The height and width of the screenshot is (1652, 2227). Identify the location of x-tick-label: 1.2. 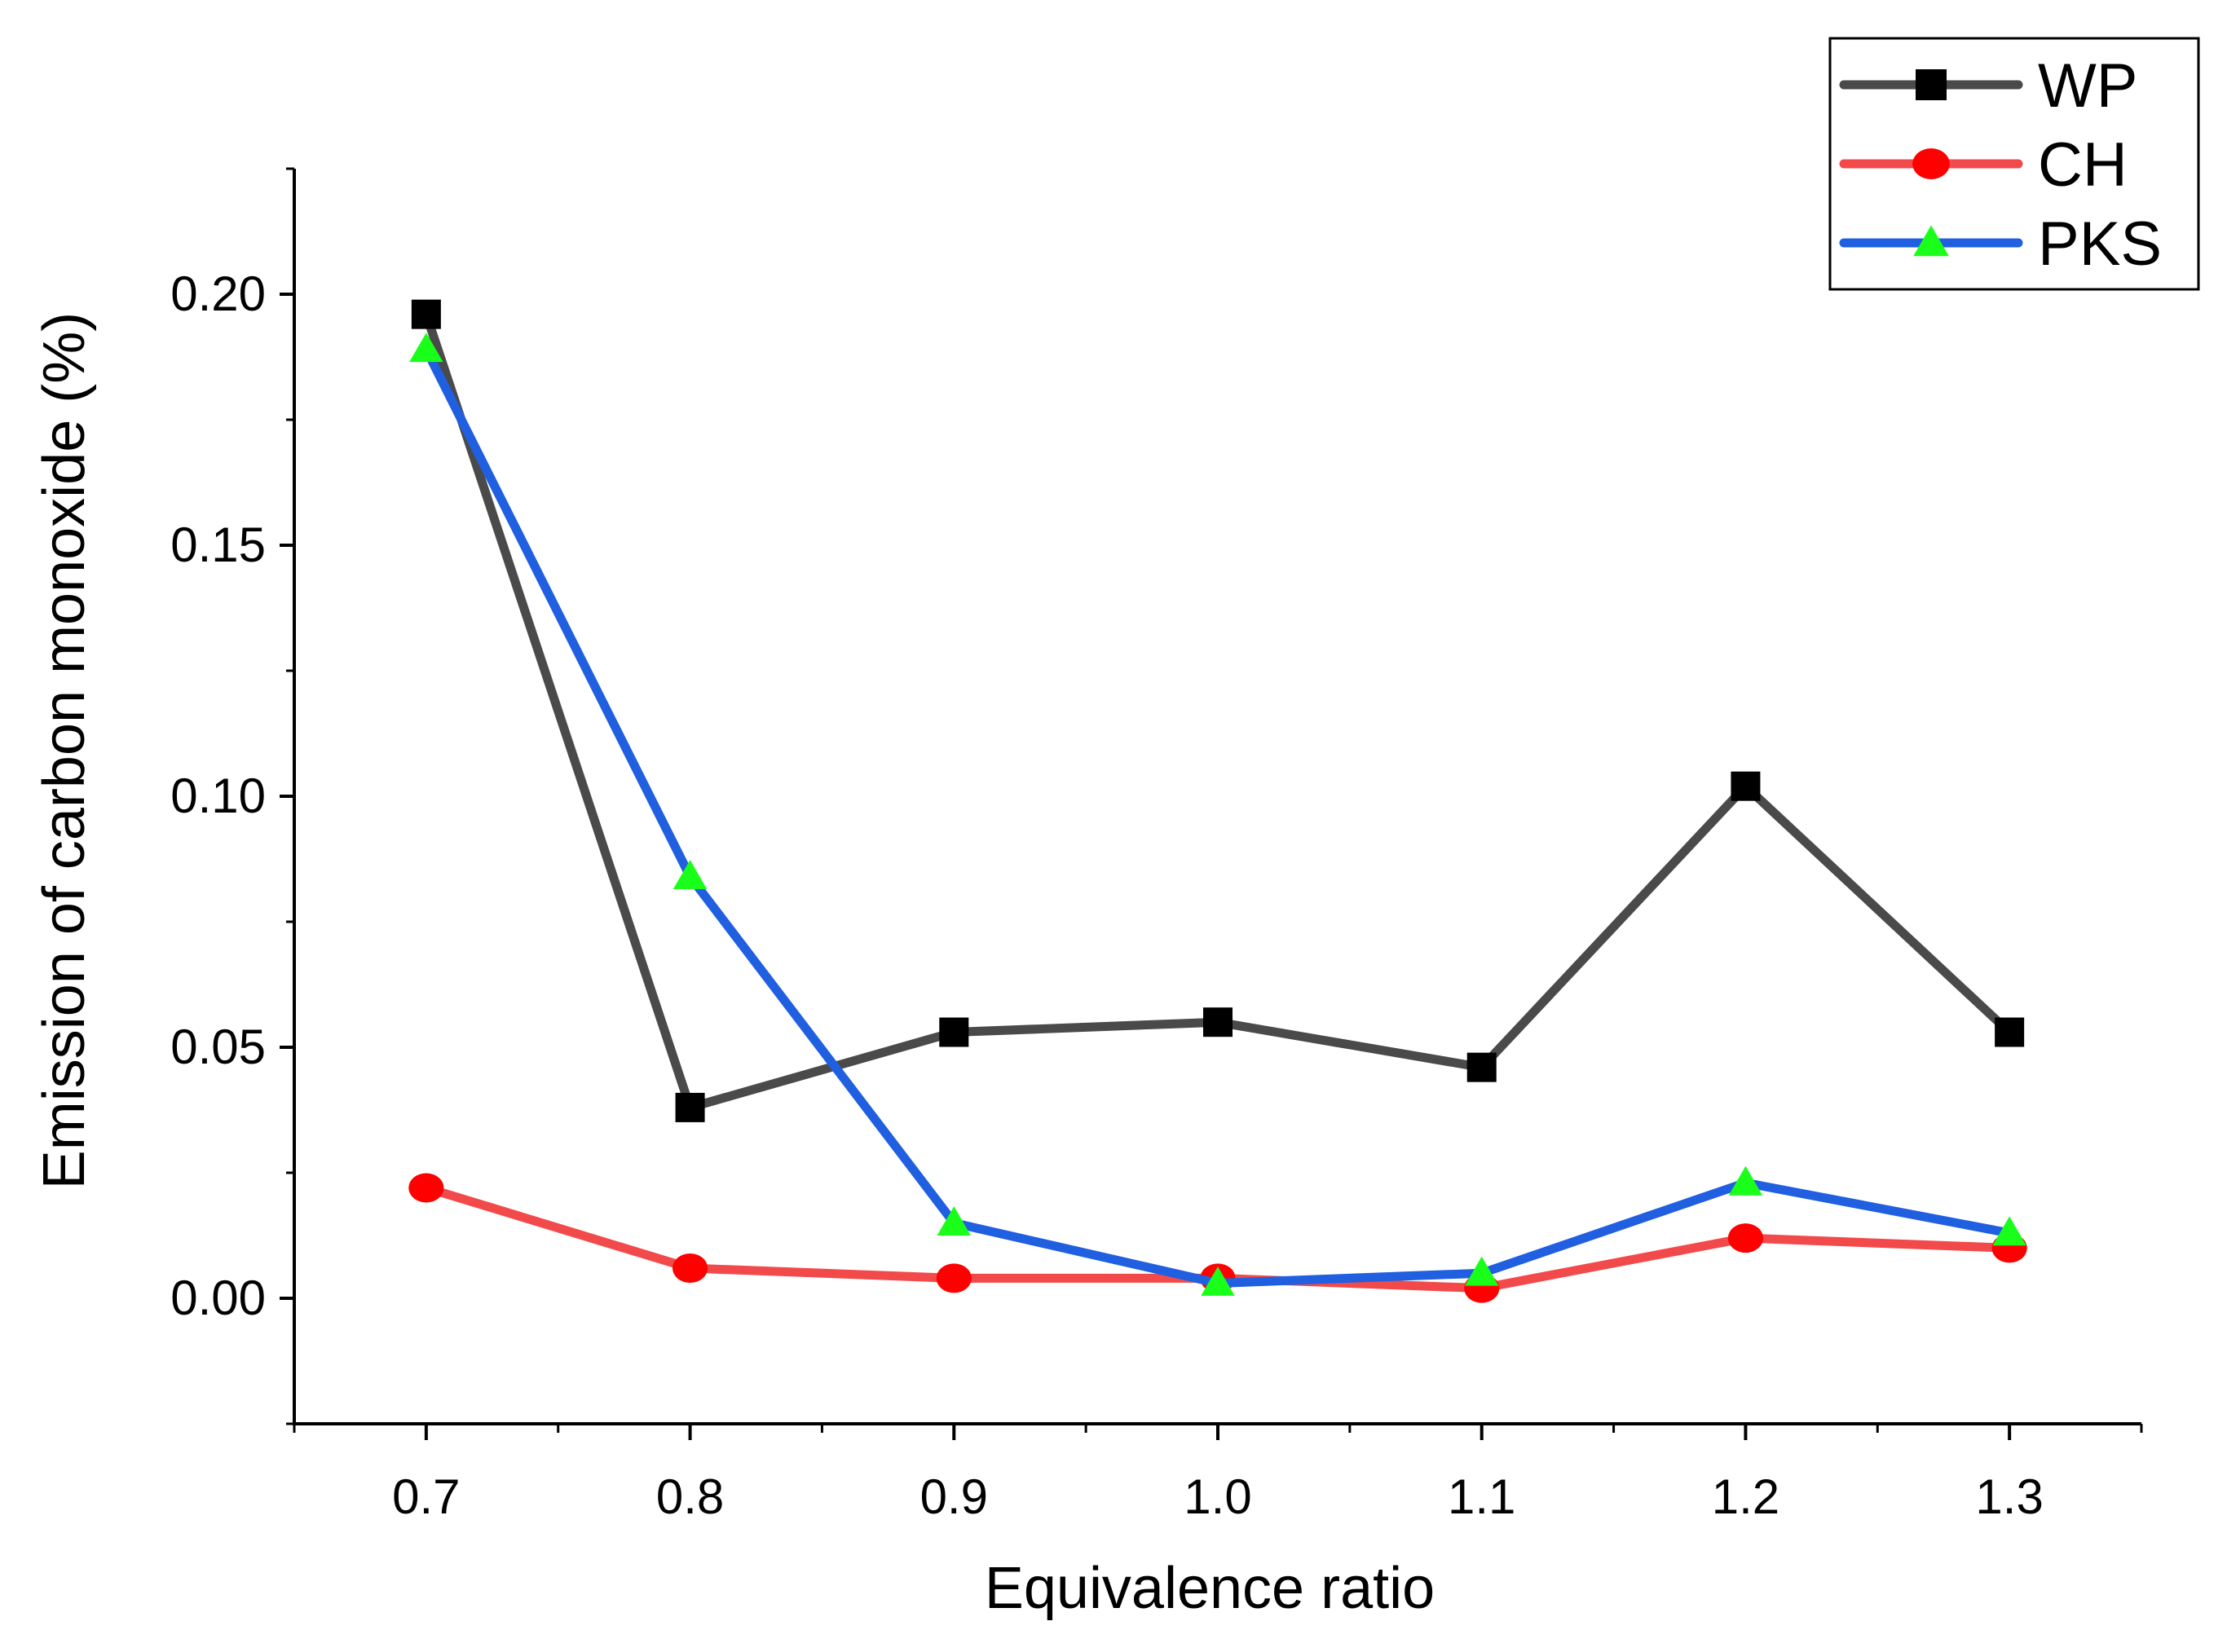
(1746, 1496).